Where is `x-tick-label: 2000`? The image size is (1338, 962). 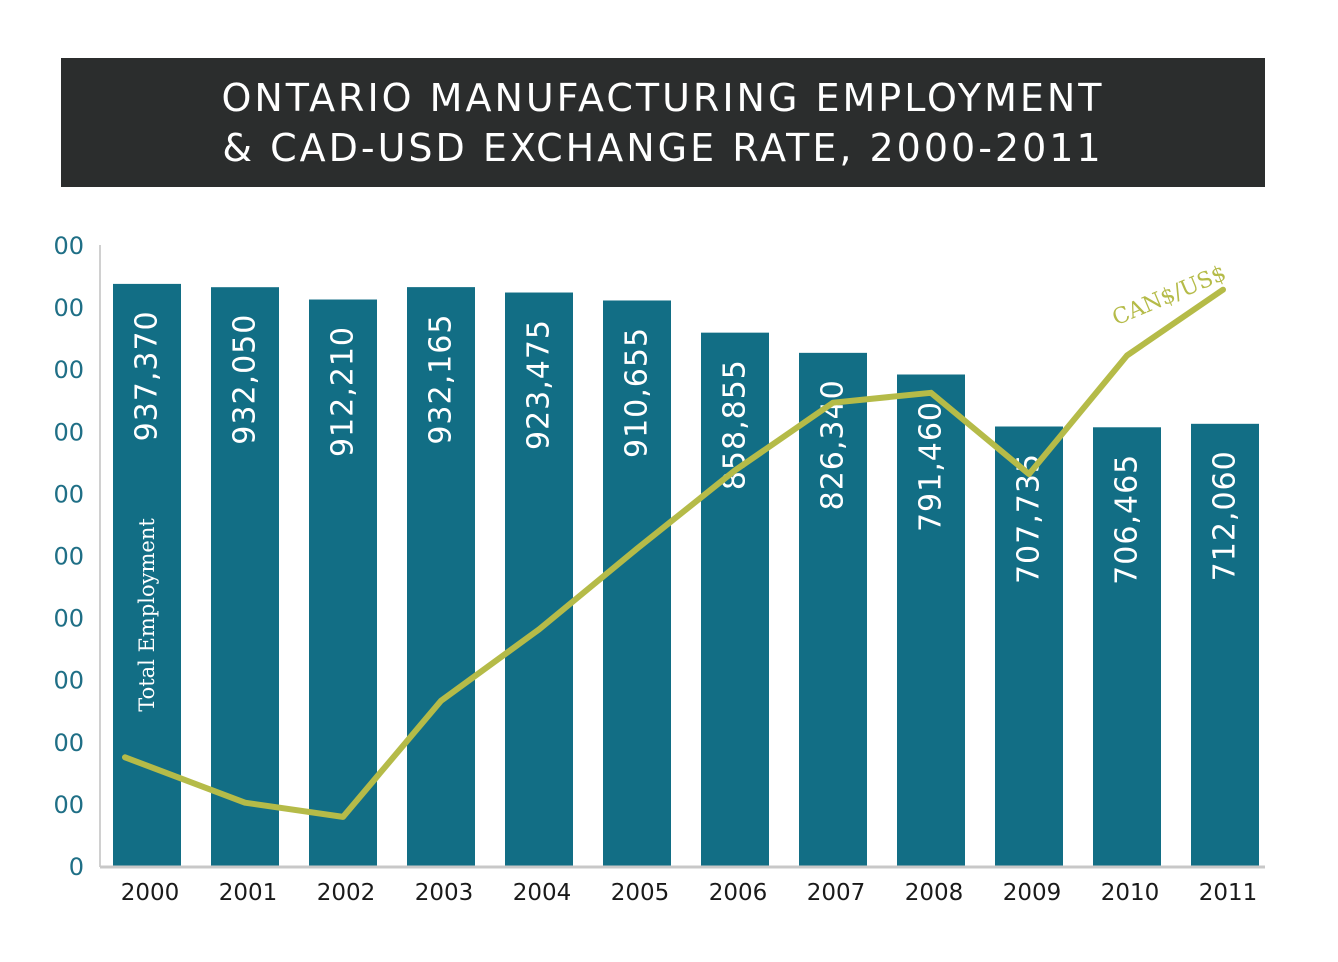
x-tick-label: 2000 is located at coordinates (150, 893).